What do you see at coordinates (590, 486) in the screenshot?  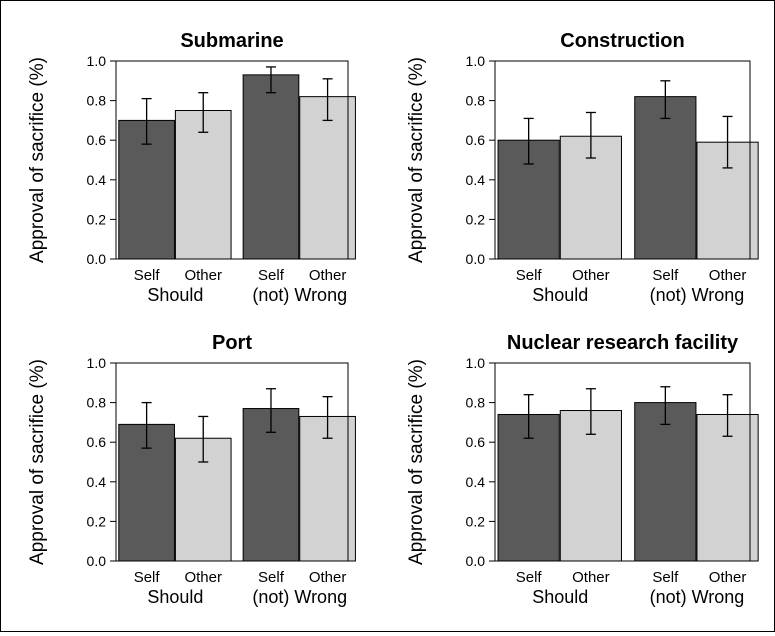 I see `bar-other-should` at bounding box center [590, 486].